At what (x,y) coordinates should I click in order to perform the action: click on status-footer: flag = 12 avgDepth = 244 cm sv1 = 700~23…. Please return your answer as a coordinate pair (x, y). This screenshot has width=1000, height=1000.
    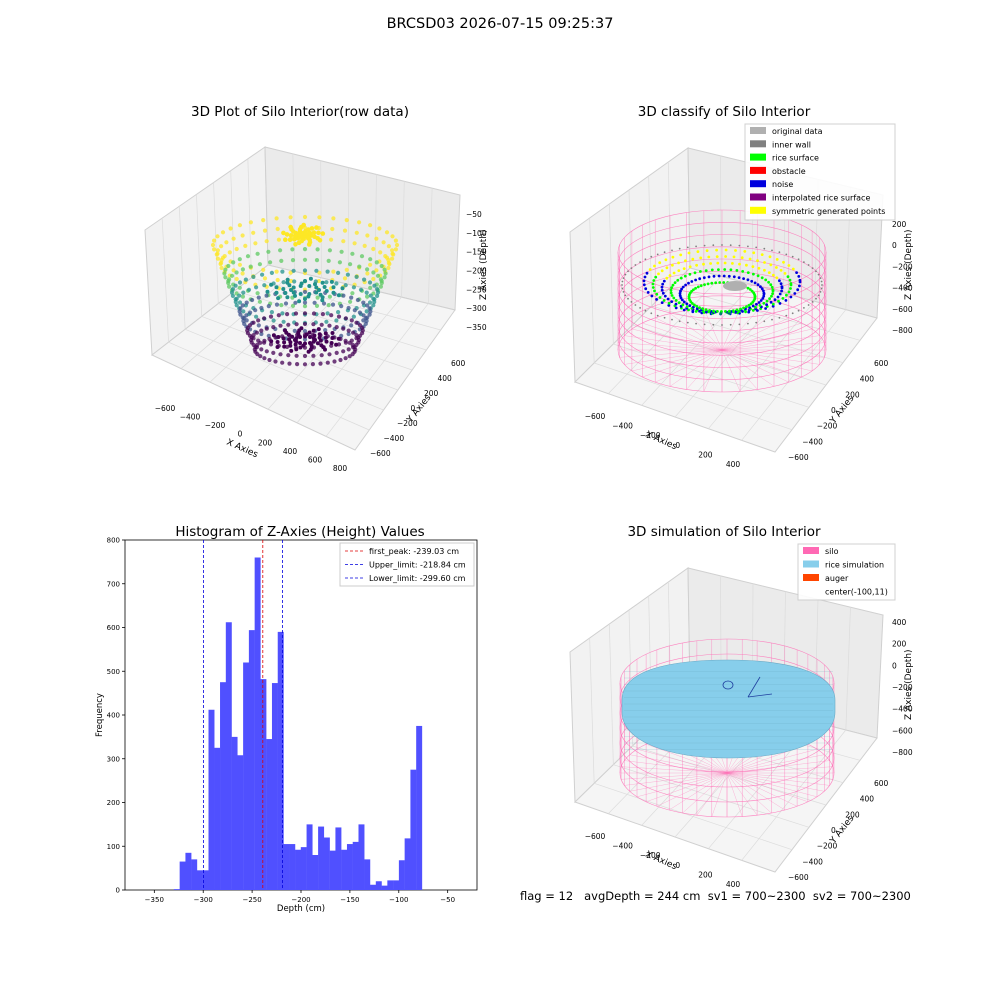
    Looking at the image, I should click on (715, 896).